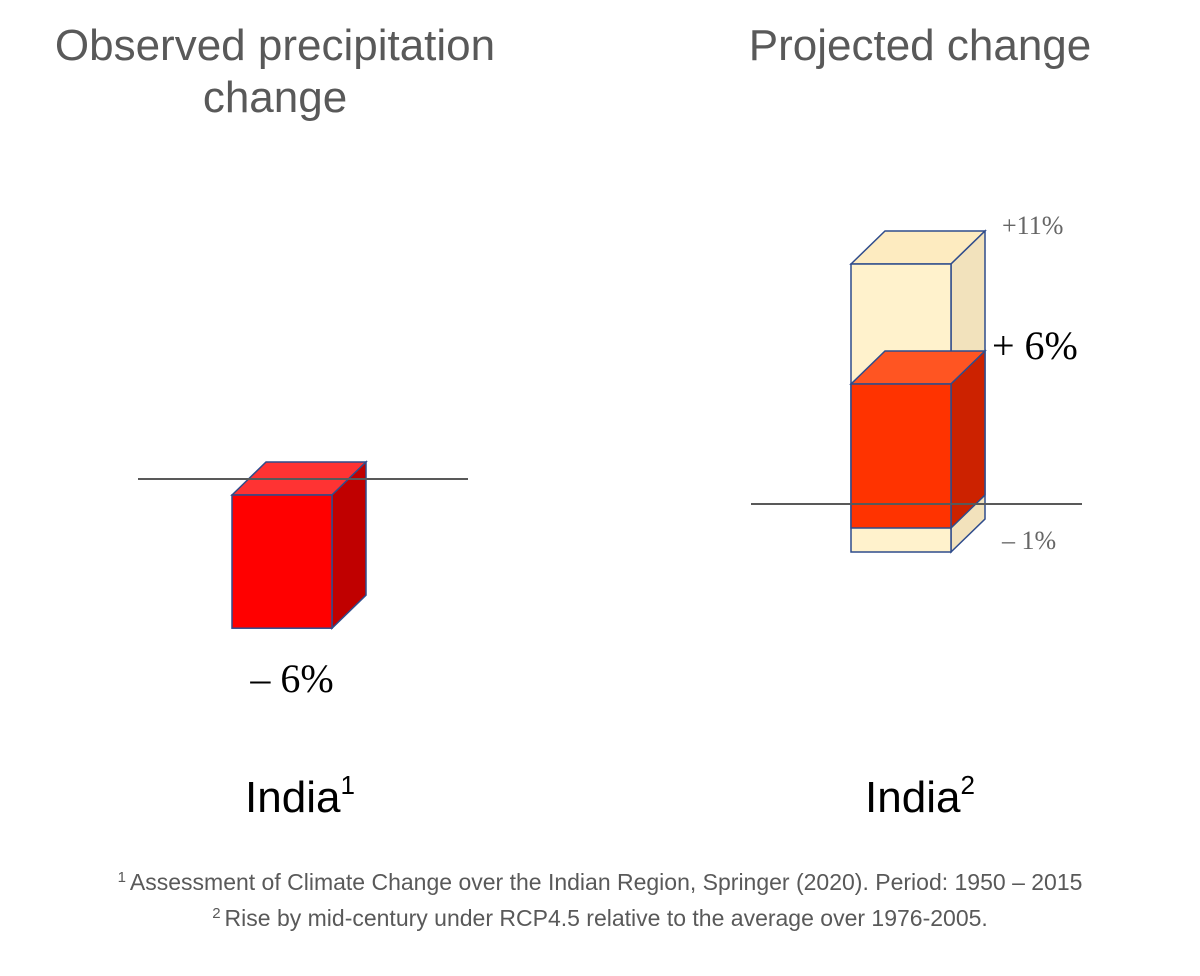 This screenshot has height=976, width=1200. Describe the element at coordinates (121, 877) in the screenshot. I see `footnote-1-marker: 1` at that location.